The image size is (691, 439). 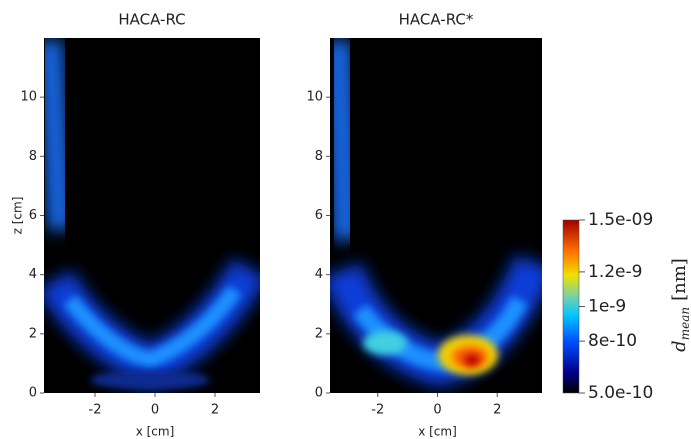 I want to click on colorbar-tick-label: 1.2e-9, so click(x=615, y=272).